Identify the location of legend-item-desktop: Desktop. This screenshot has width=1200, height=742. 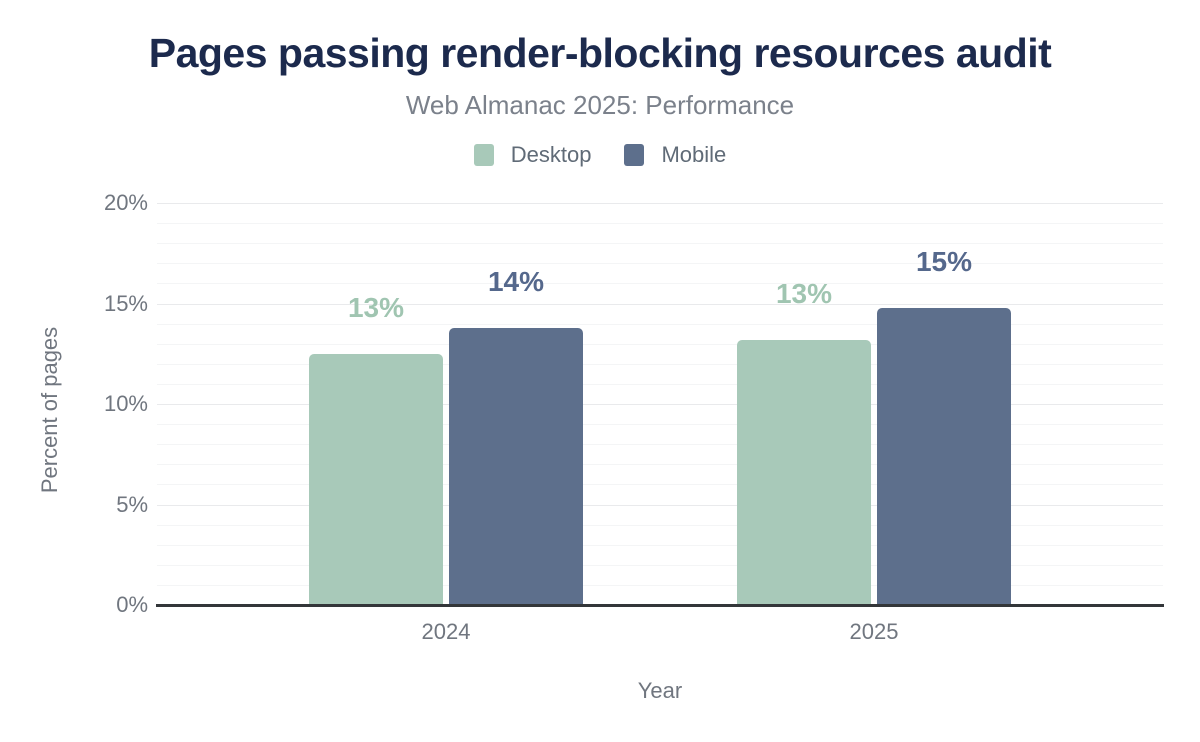
(532, 155).